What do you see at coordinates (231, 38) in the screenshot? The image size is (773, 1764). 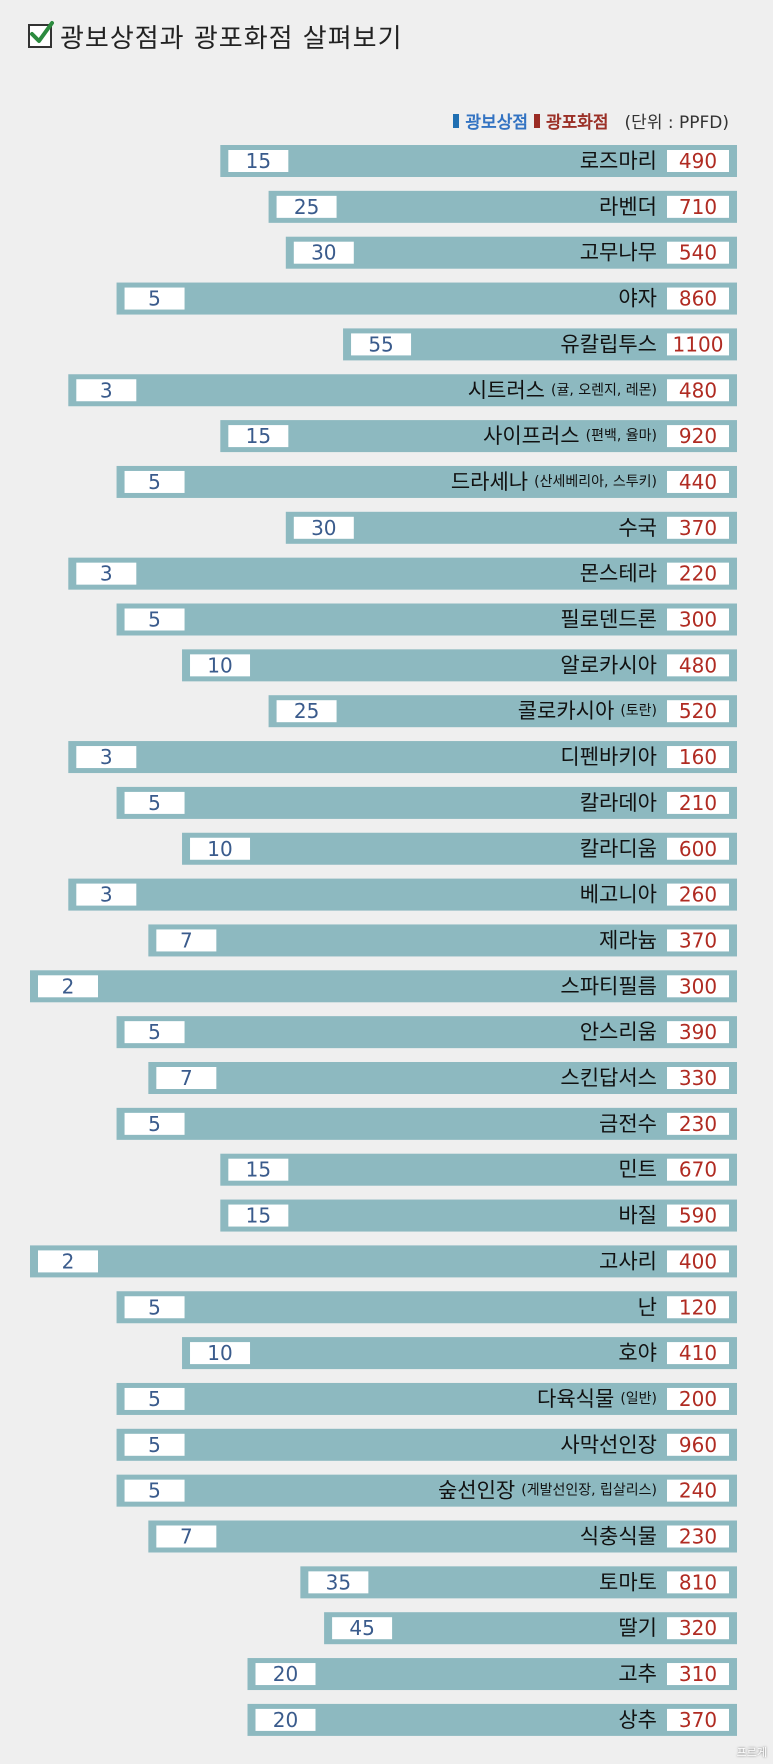 I see `title-text: 광보상점과 광포화점 살펴보기` at bounding box center [231, 38].